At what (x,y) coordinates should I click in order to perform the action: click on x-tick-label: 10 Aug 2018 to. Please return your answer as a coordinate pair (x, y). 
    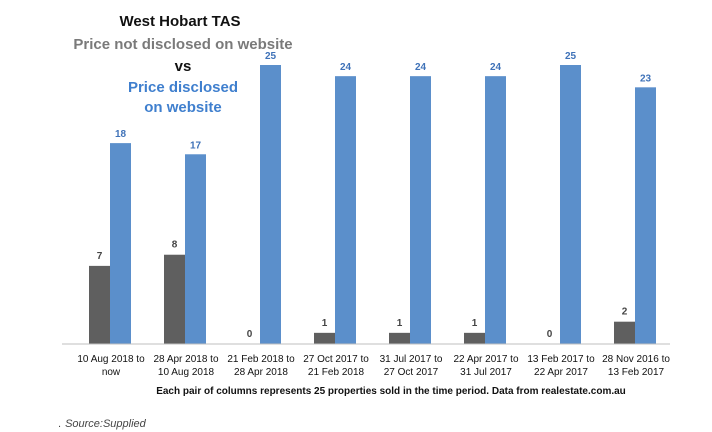
    Looking at the image, I should click on (111, 359).